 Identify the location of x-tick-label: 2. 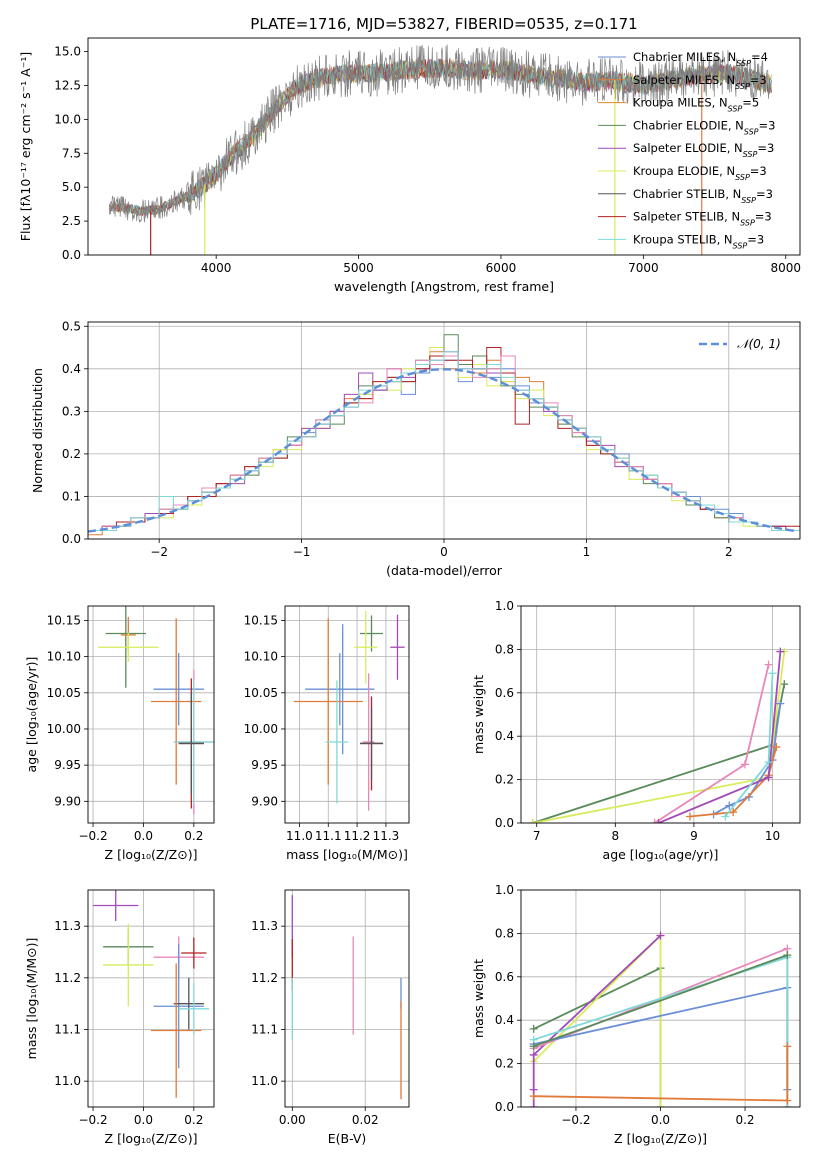
(729, 552).